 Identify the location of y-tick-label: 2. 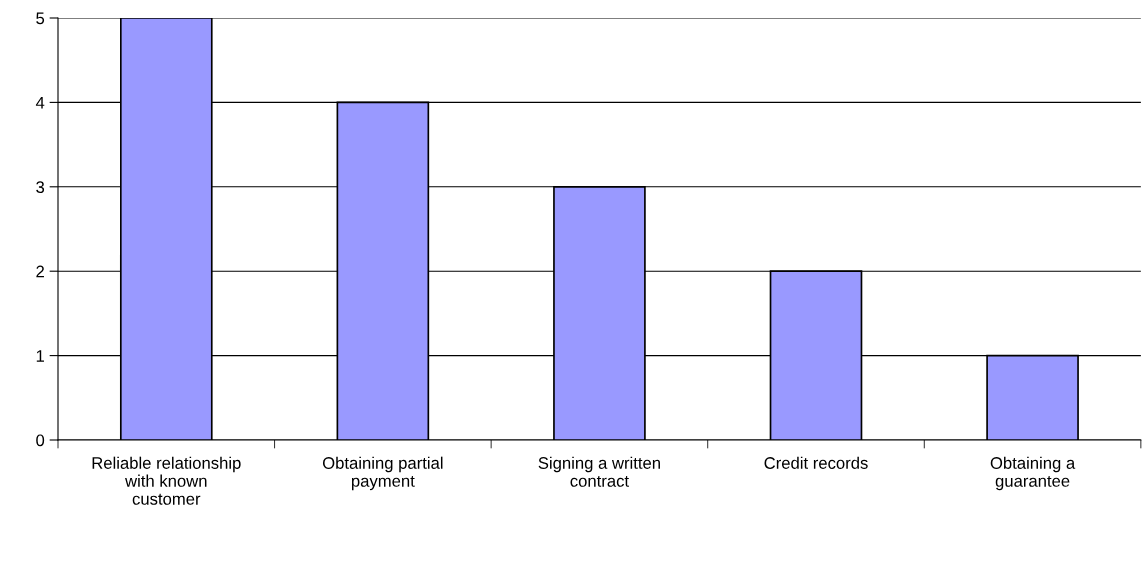
(40, 271).